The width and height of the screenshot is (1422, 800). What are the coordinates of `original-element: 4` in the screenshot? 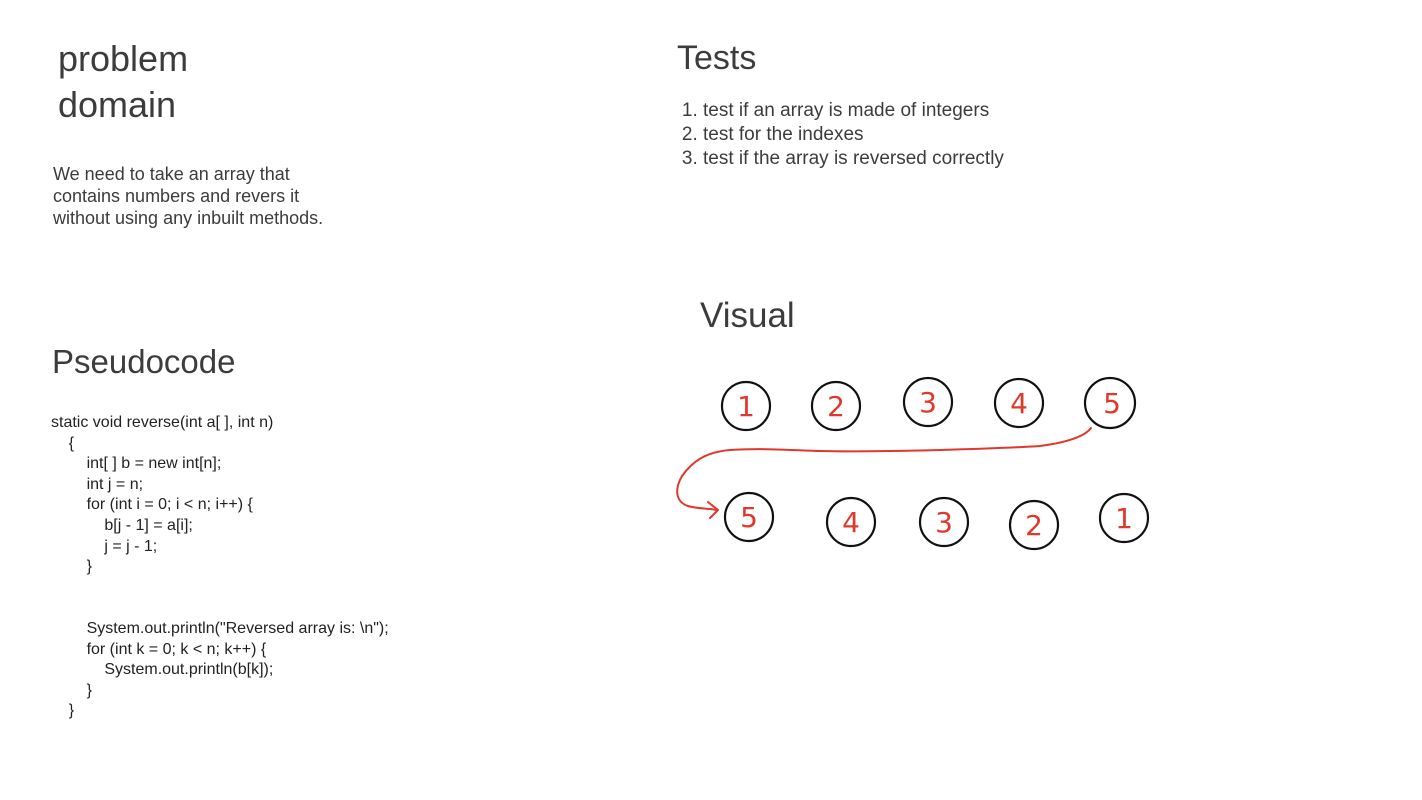 It's located at (1019, 403).